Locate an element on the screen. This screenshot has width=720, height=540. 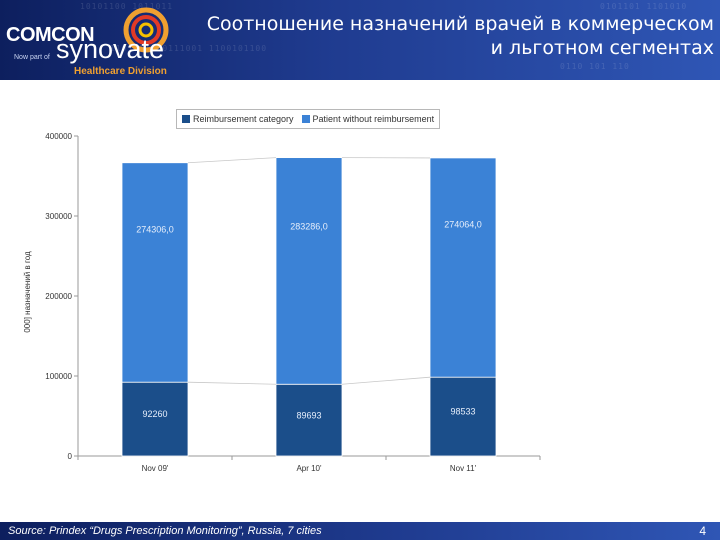
data-label-no-reimbursement: 274306,0 is located at coordinates (155, 230).